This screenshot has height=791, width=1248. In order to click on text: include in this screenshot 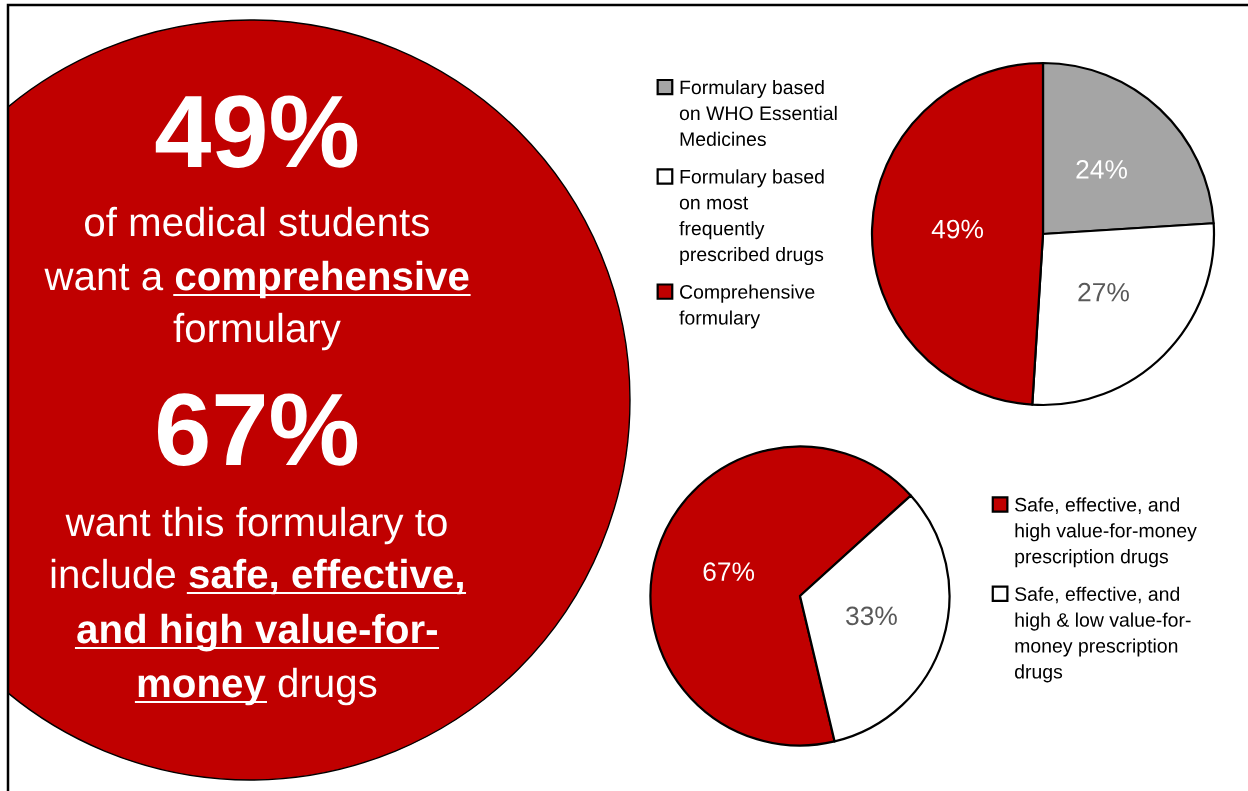, I will do `click(113, 573)`.